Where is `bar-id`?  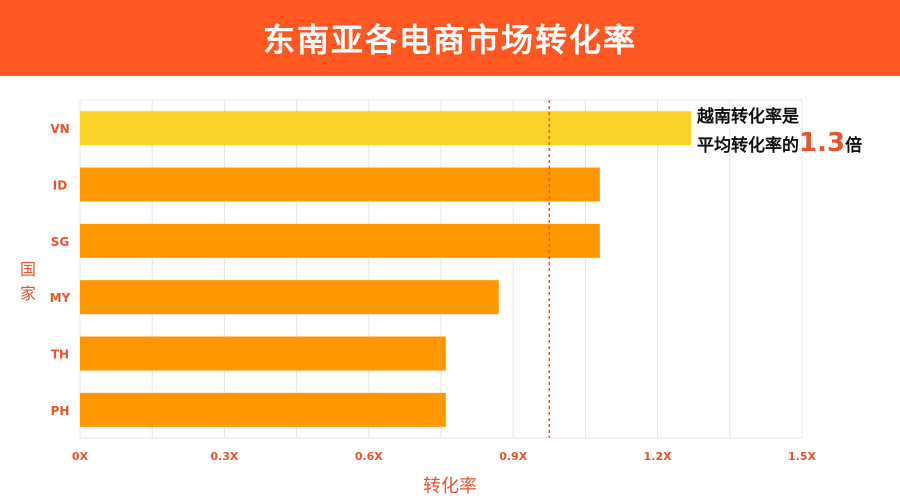 bar-id is located at coordinates (340, 184).